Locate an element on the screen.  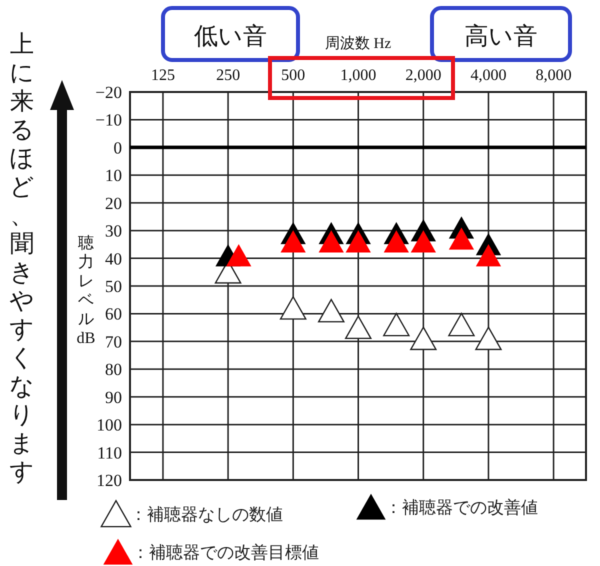
x-tick-label: 8,000 is located at coordinates (554, 75).